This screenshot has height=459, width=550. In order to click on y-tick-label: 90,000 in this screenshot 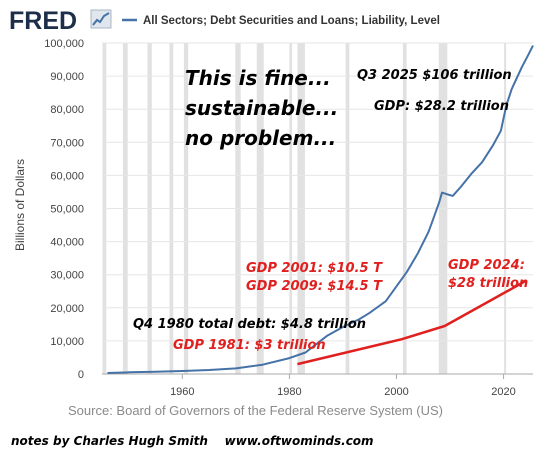, I will do `click(67, 77)`.